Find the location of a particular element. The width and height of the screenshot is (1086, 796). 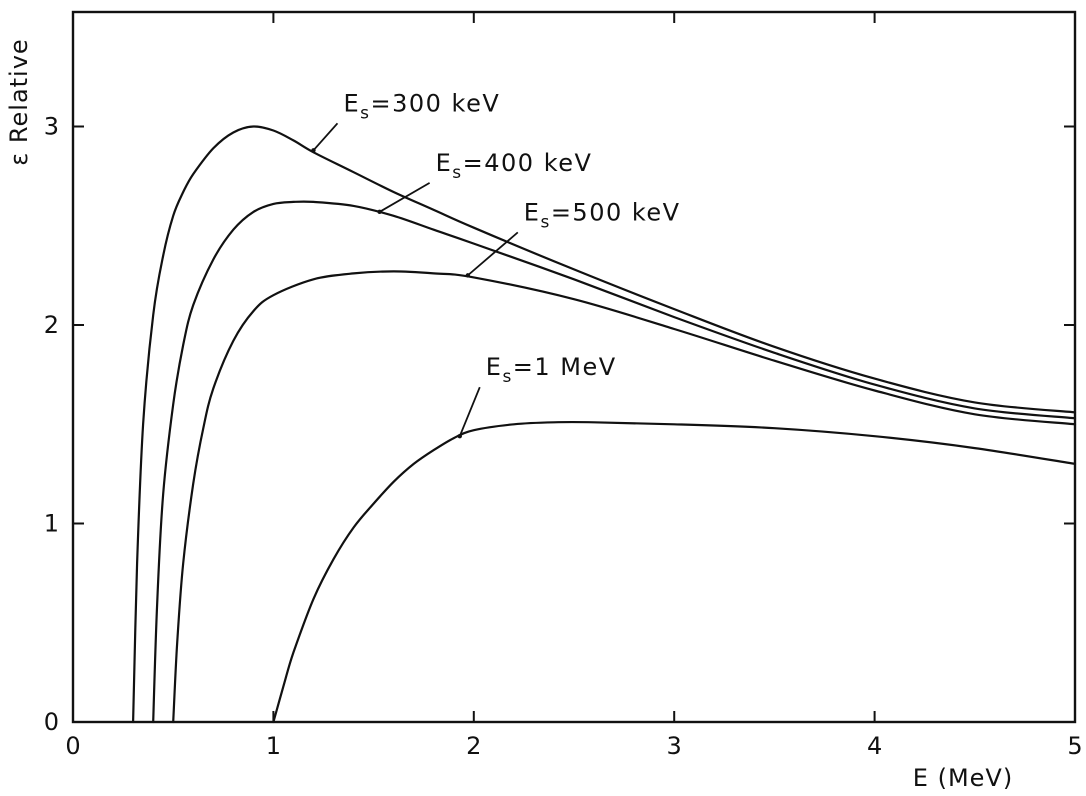

series-label-es1mev: Es=1 MeV is located at coordinates (551, 370).